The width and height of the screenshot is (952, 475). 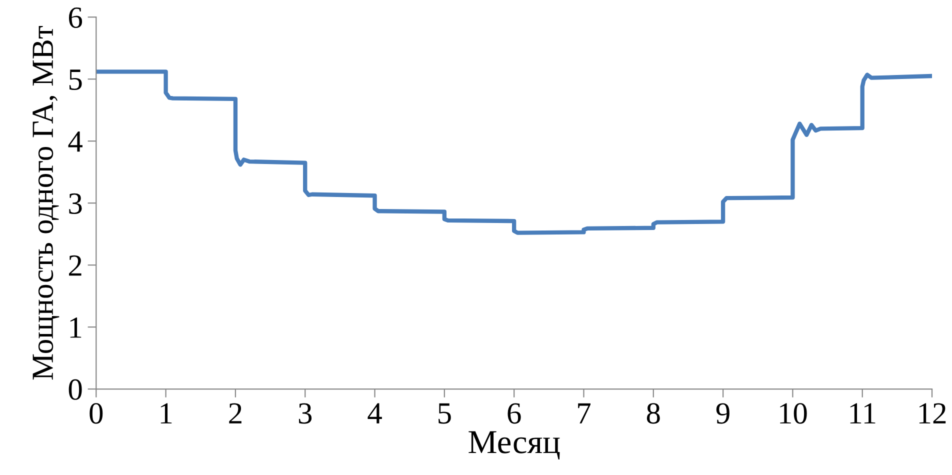 What do you see at coordinates (444, 413) in the screenshot?
I see `x-tick-label: 5` at bounding box center [444, 413].